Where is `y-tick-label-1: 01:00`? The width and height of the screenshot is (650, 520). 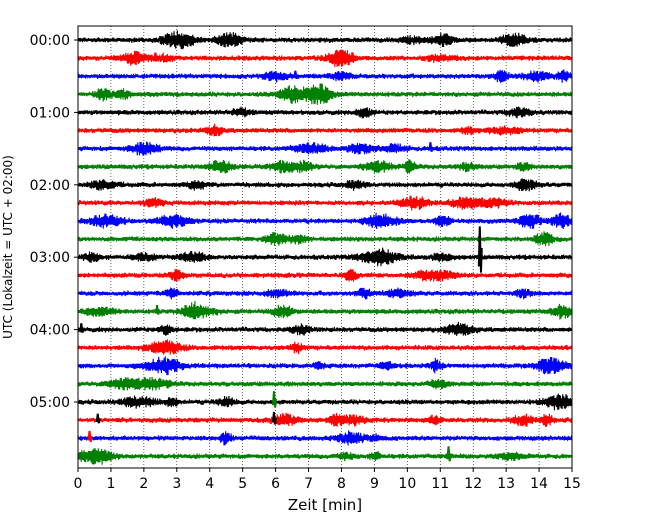 y-tick-label-1: 01:00 is located at coordinates (50, 113).